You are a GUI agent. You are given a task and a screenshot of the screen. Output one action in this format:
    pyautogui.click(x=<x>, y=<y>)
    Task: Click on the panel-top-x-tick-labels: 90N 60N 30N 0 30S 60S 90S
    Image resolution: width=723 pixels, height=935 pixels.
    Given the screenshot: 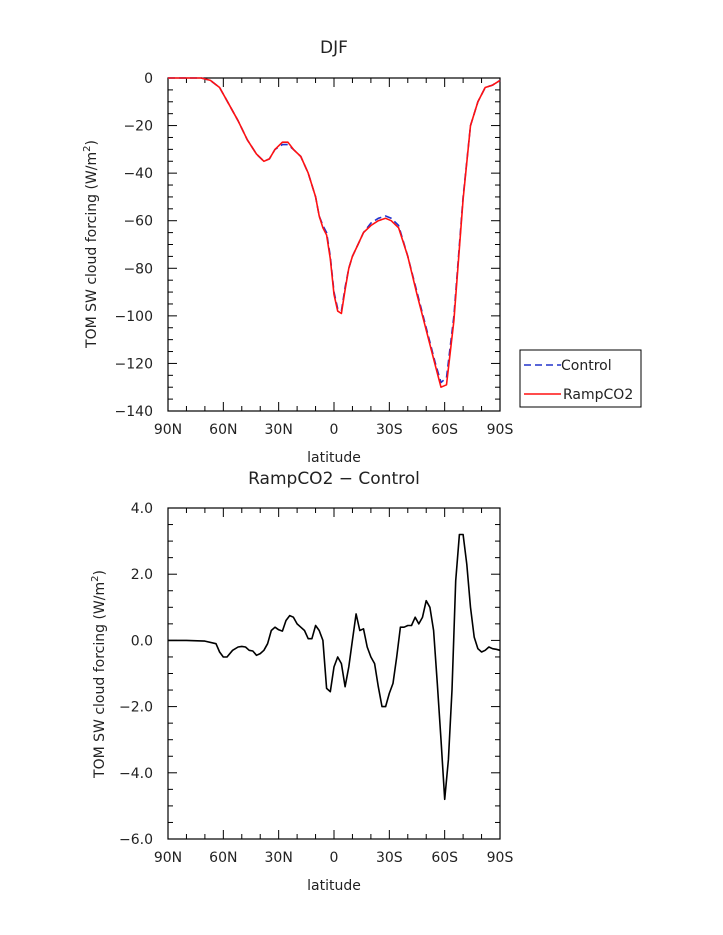 What is the action you would take?
    pyautogui.click(x=334, y=430)
    